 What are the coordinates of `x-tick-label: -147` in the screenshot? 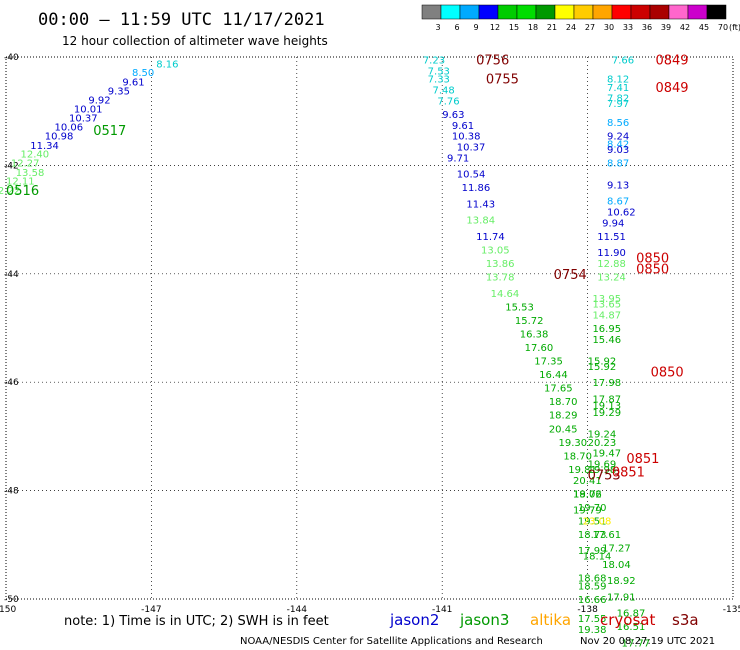 It's located at (151, 610).